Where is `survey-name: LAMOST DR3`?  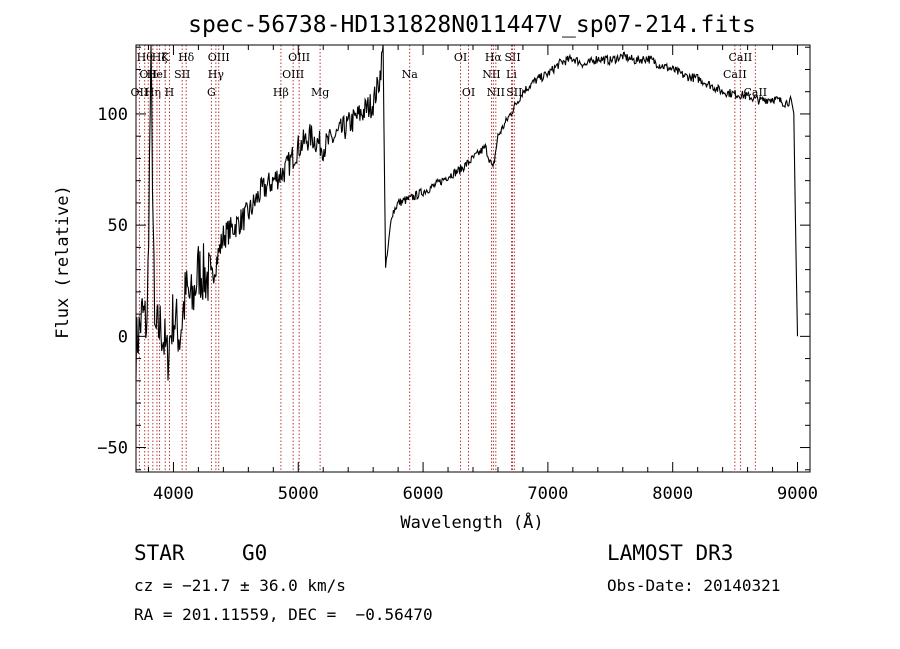 survey-name: LAMOST DR3 is located at coordinates (670, 553).